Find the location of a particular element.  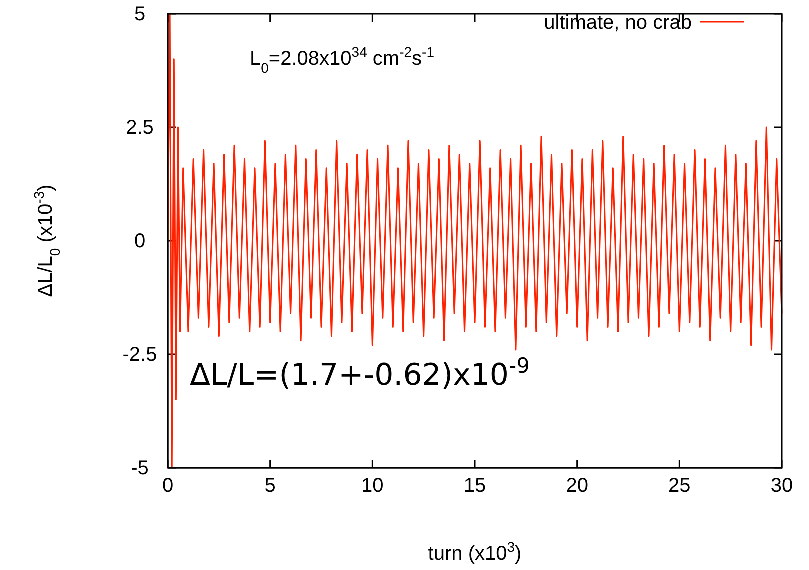

y-tick-label: -5 is located at coordinates (140, 468).